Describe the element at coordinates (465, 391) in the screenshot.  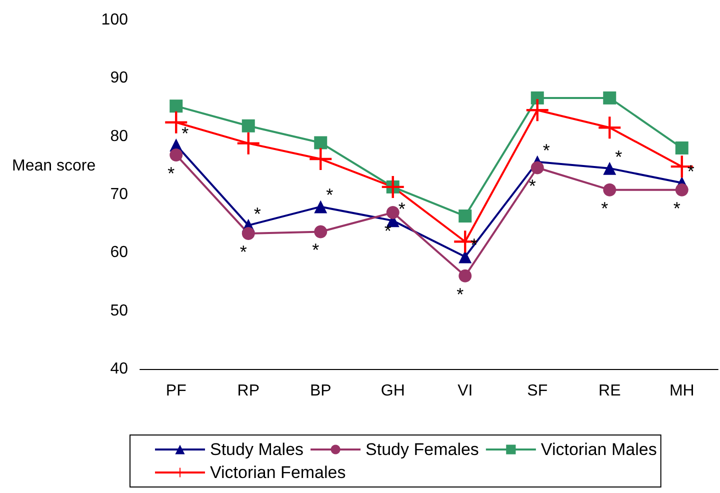
I see `x-tick-label: VI` at that location.